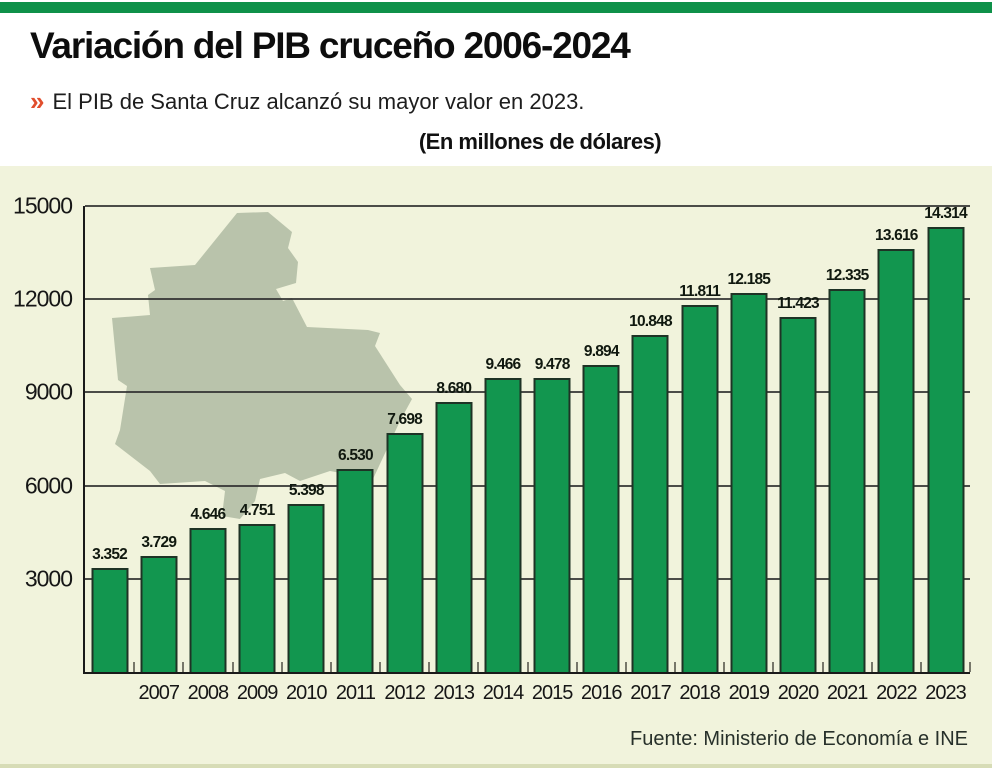 The image size is (992, 768). Describe the element at coordinates (257, 510) in the screenshot. I see `bar-value-label: 4.751` at that location.